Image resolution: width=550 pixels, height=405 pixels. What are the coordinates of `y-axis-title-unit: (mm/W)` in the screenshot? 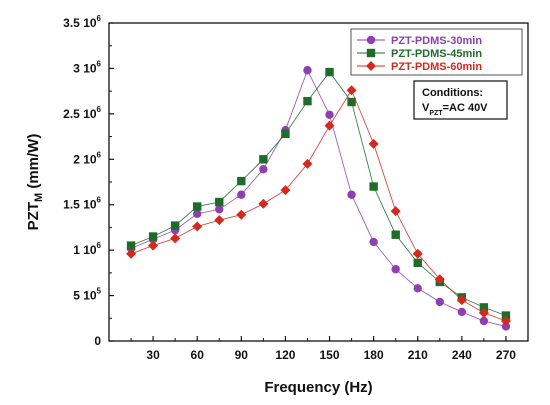 It's located at (33, 163).